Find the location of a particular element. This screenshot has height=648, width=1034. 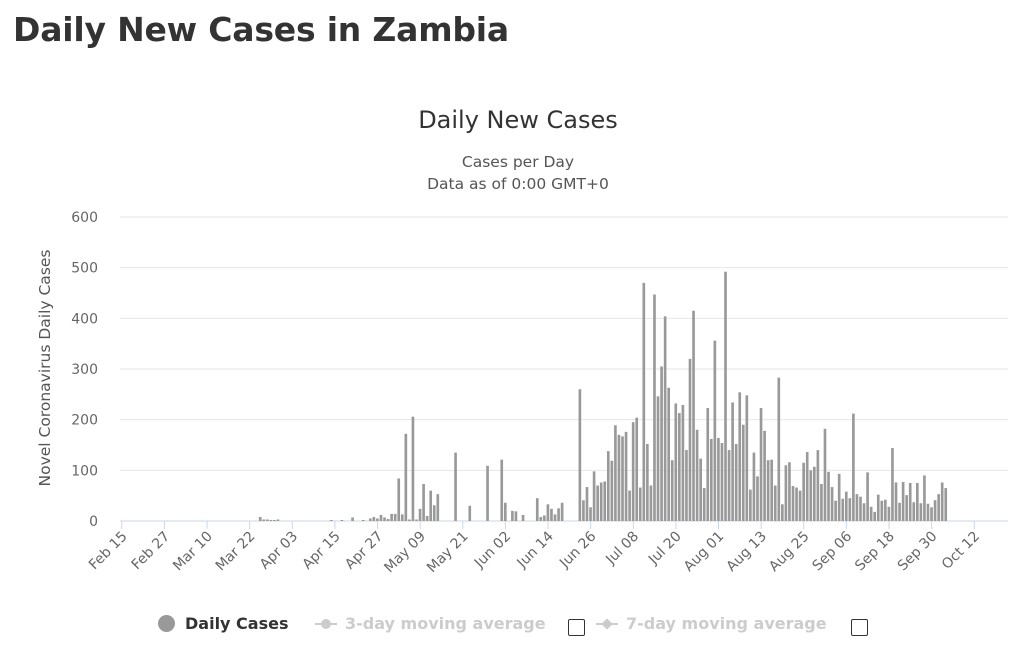

legend-3-day-moving-average: 3-day moving average is located at coordinates (430, 624).